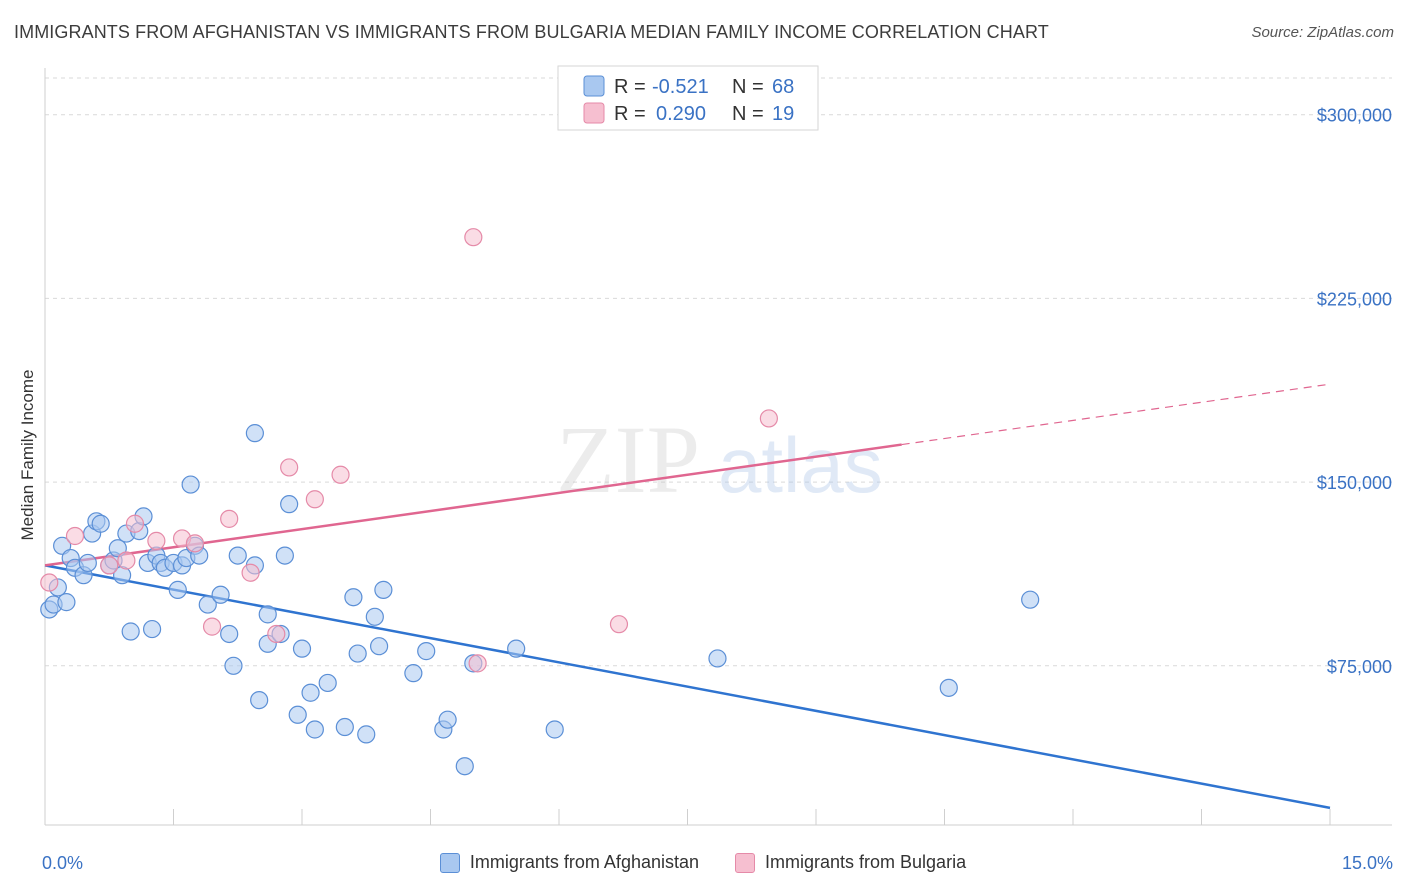 The height and width of the screenshot is (892, 1406). I want to click on trend-line-1-dashed, so click(1116, 414).